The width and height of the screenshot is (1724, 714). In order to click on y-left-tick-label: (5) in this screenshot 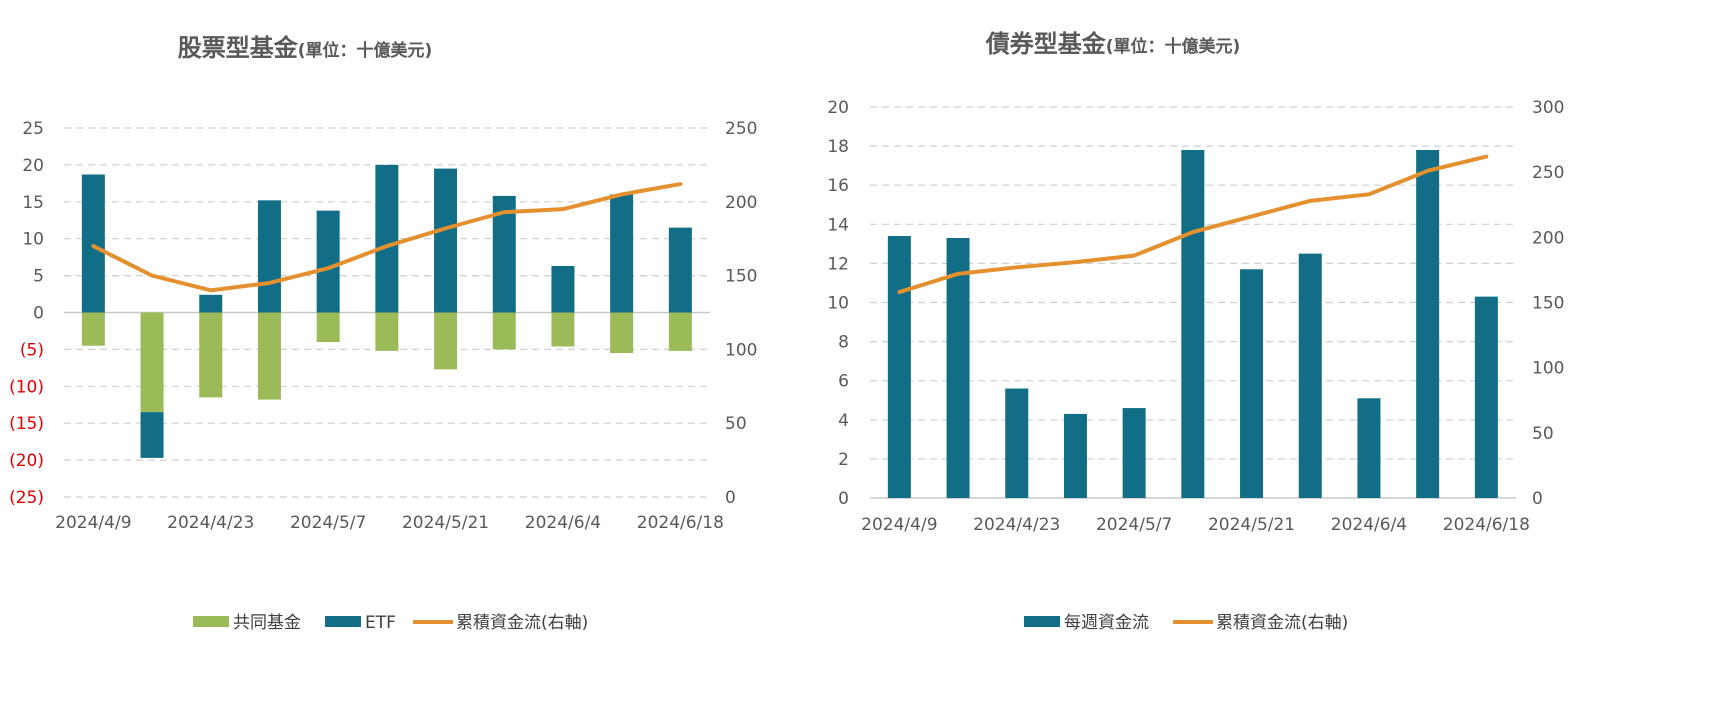, I will do `click(32, 350)`.